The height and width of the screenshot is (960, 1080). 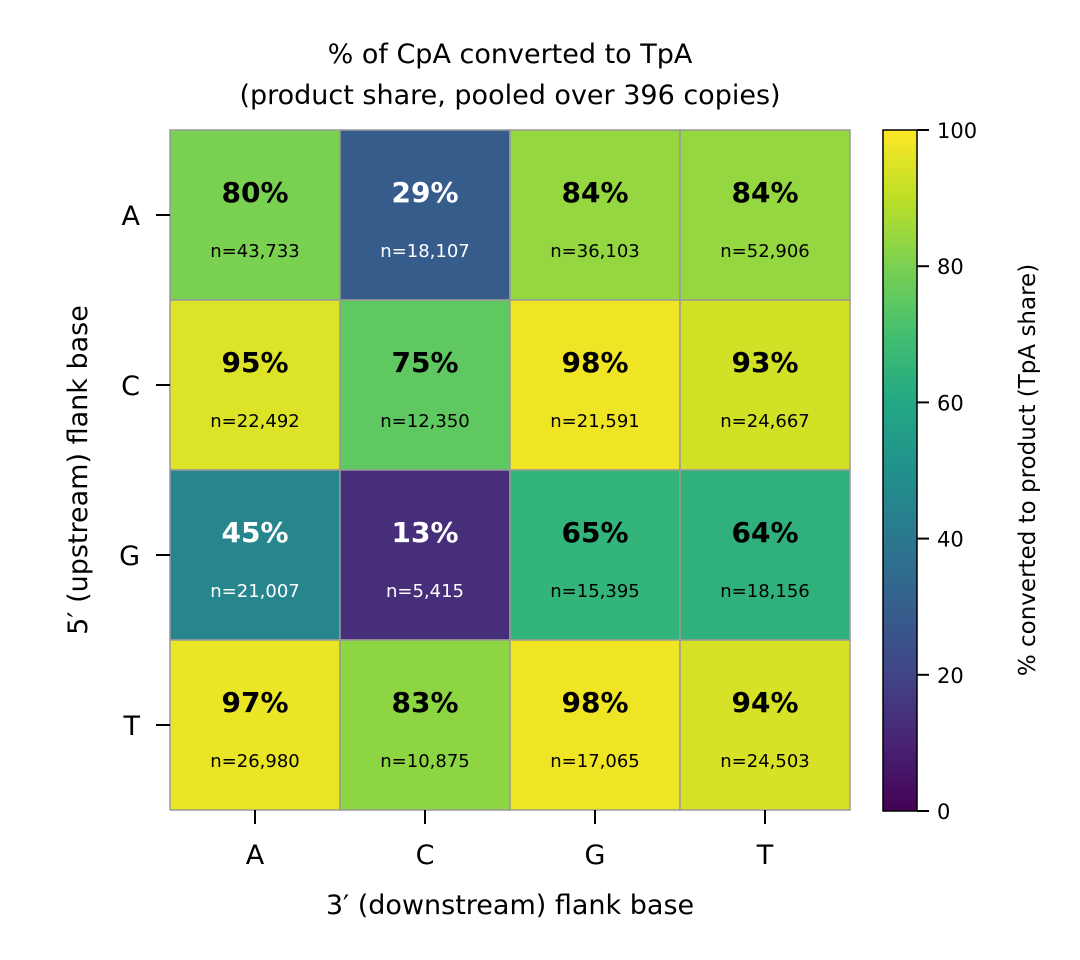 What do you see at coordinates (144, 471) in the screenshot?
I see `y-axis-ticks: A C G T` at bounding box center [144, 471].